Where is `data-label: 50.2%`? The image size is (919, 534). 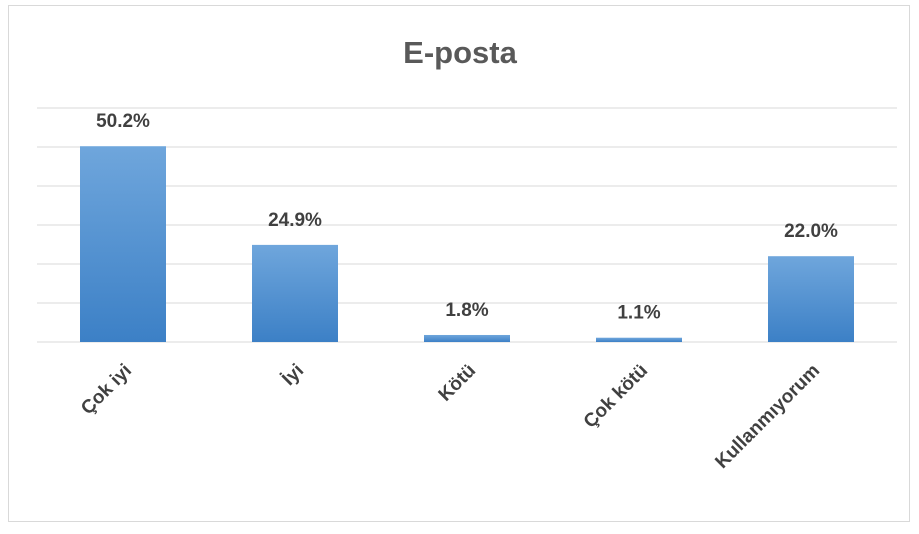 data-label: 50.2% is located at coordinates (123, 121).